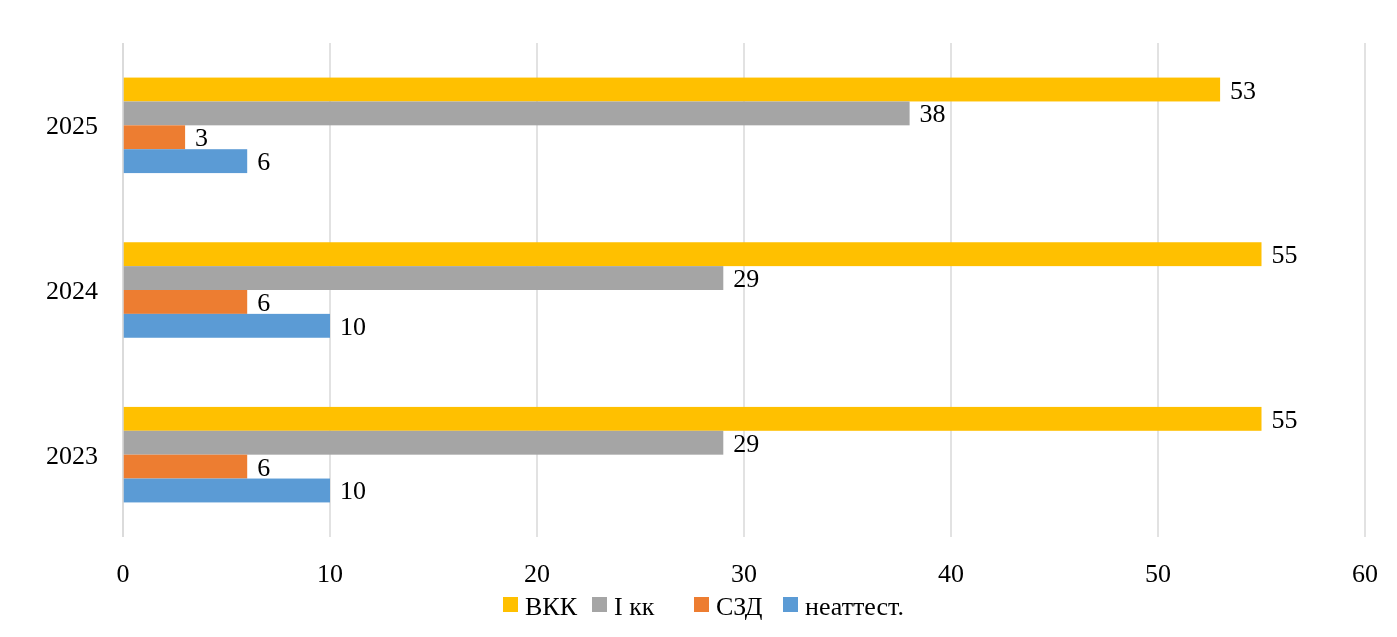 This screenshot has height=637, width=1397. What do you see at coordinates (932, 114) in the screenshot?
I see `data-label: 38` at bounding box center [932, 114].